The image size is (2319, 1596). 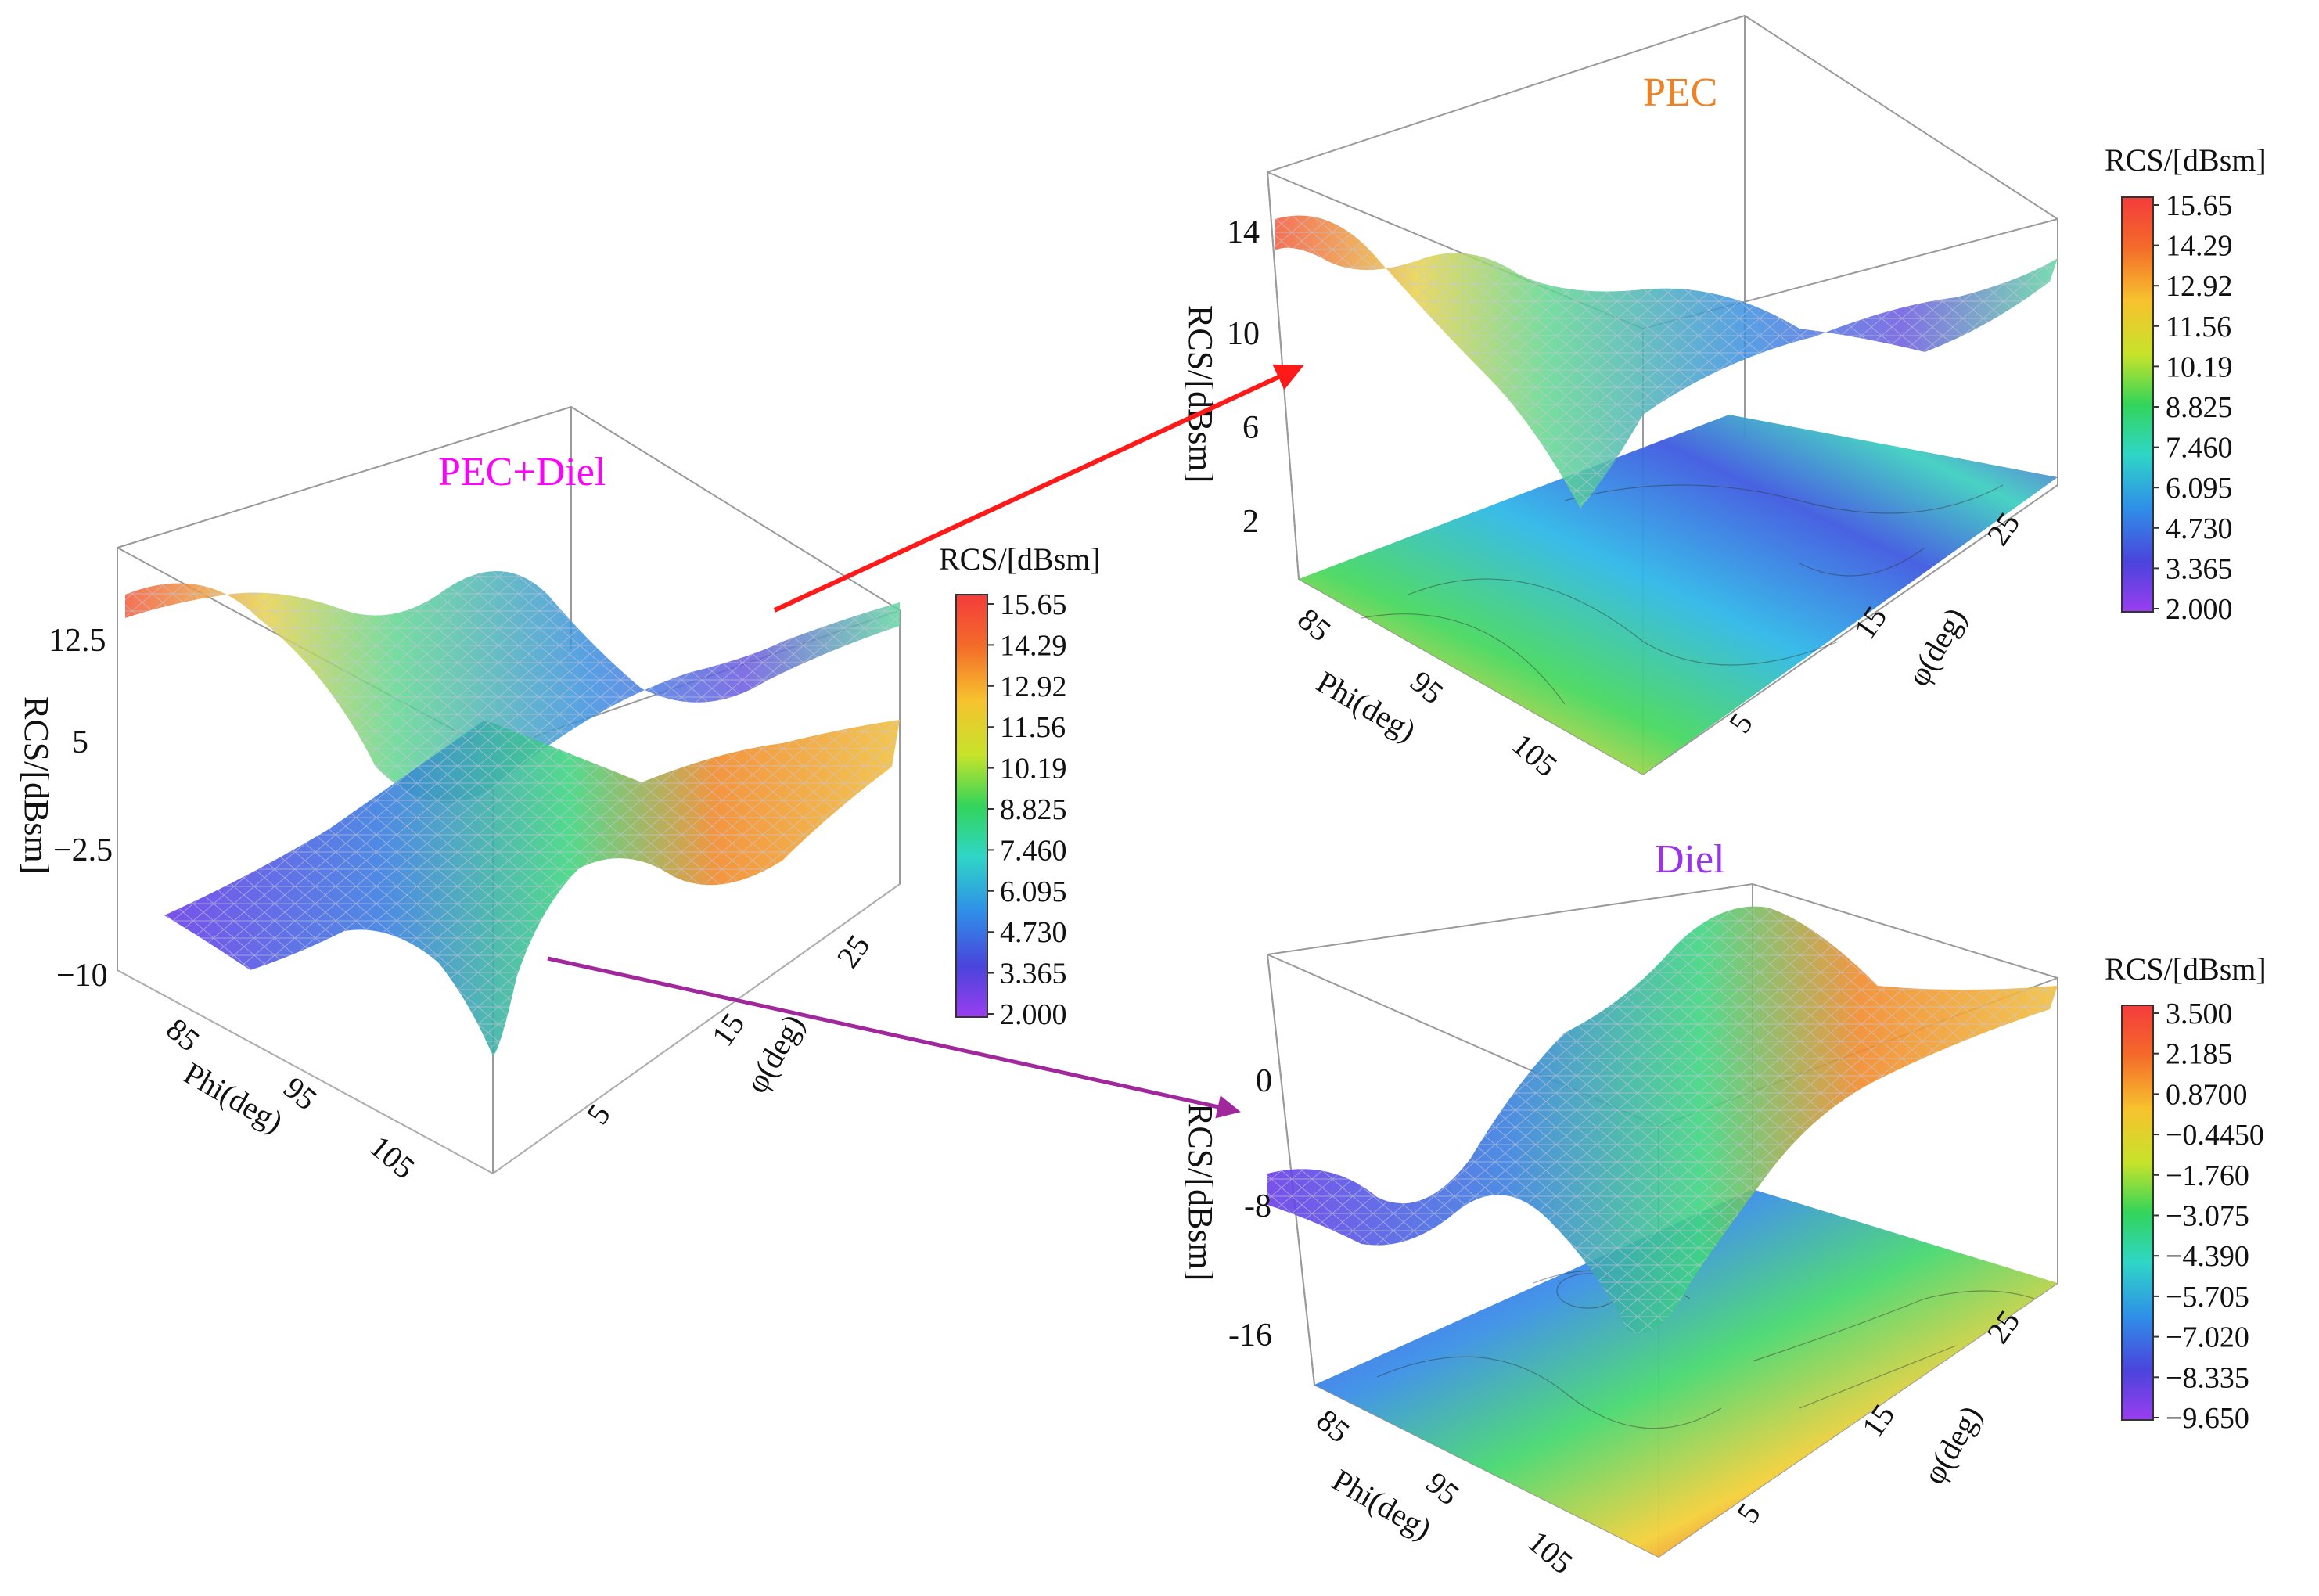 I want to click on z-tick: 10, so click(x=1243, y=334).